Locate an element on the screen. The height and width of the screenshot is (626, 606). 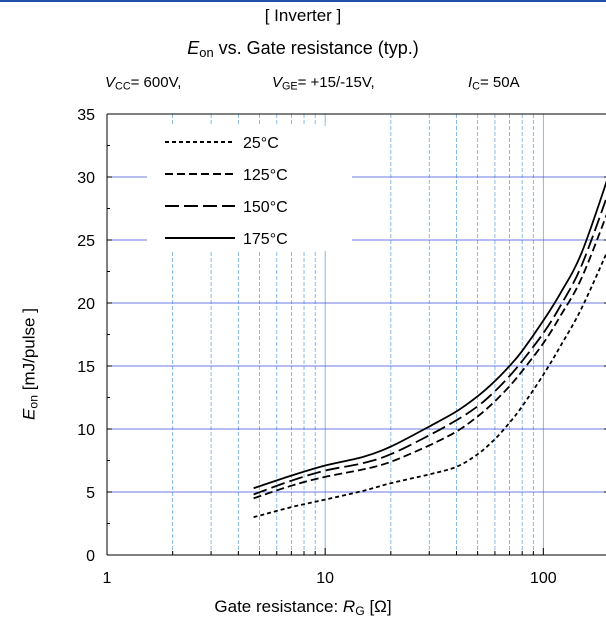
x-tick-label: 1 is located at coordinates (107, 578).